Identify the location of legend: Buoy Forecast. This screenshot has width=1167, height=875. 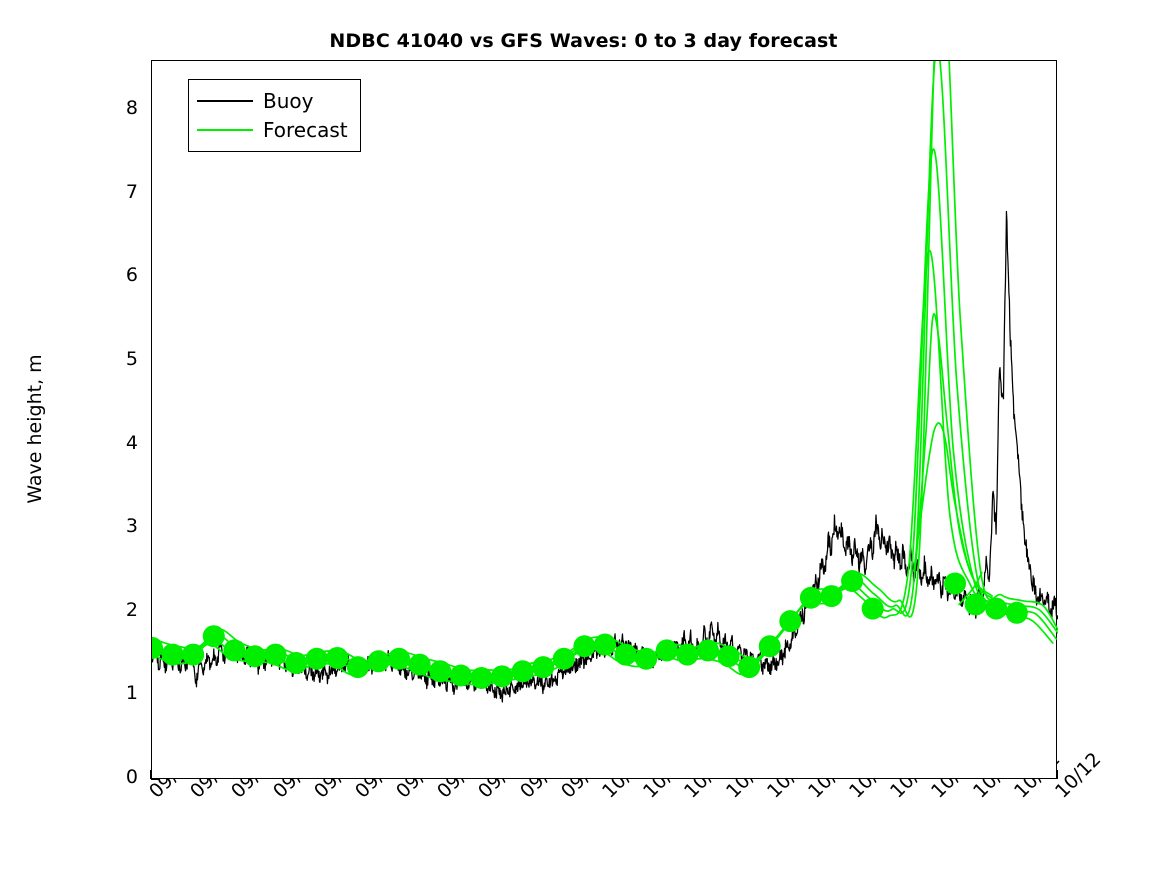
(274, 115).